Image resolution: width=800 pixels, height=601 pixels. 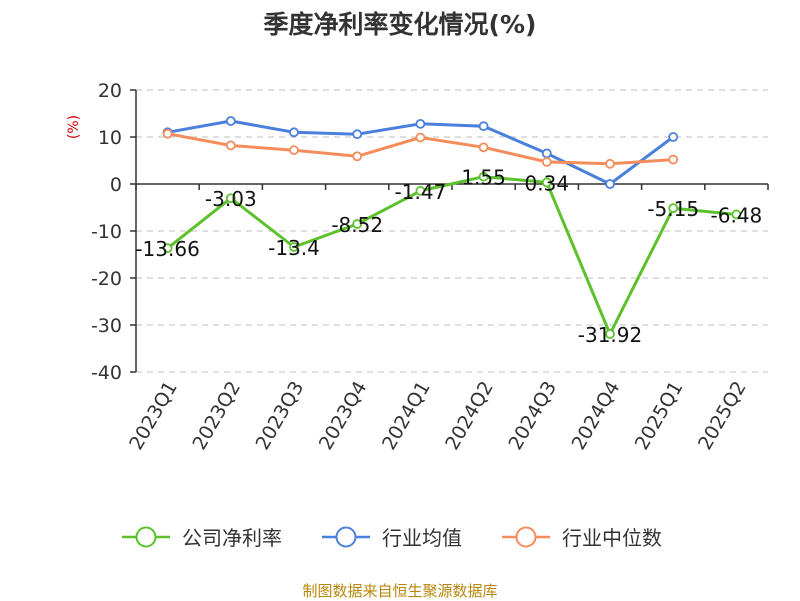 I want to click on legend-label: 公司净利率, so click(x=232, y=538).